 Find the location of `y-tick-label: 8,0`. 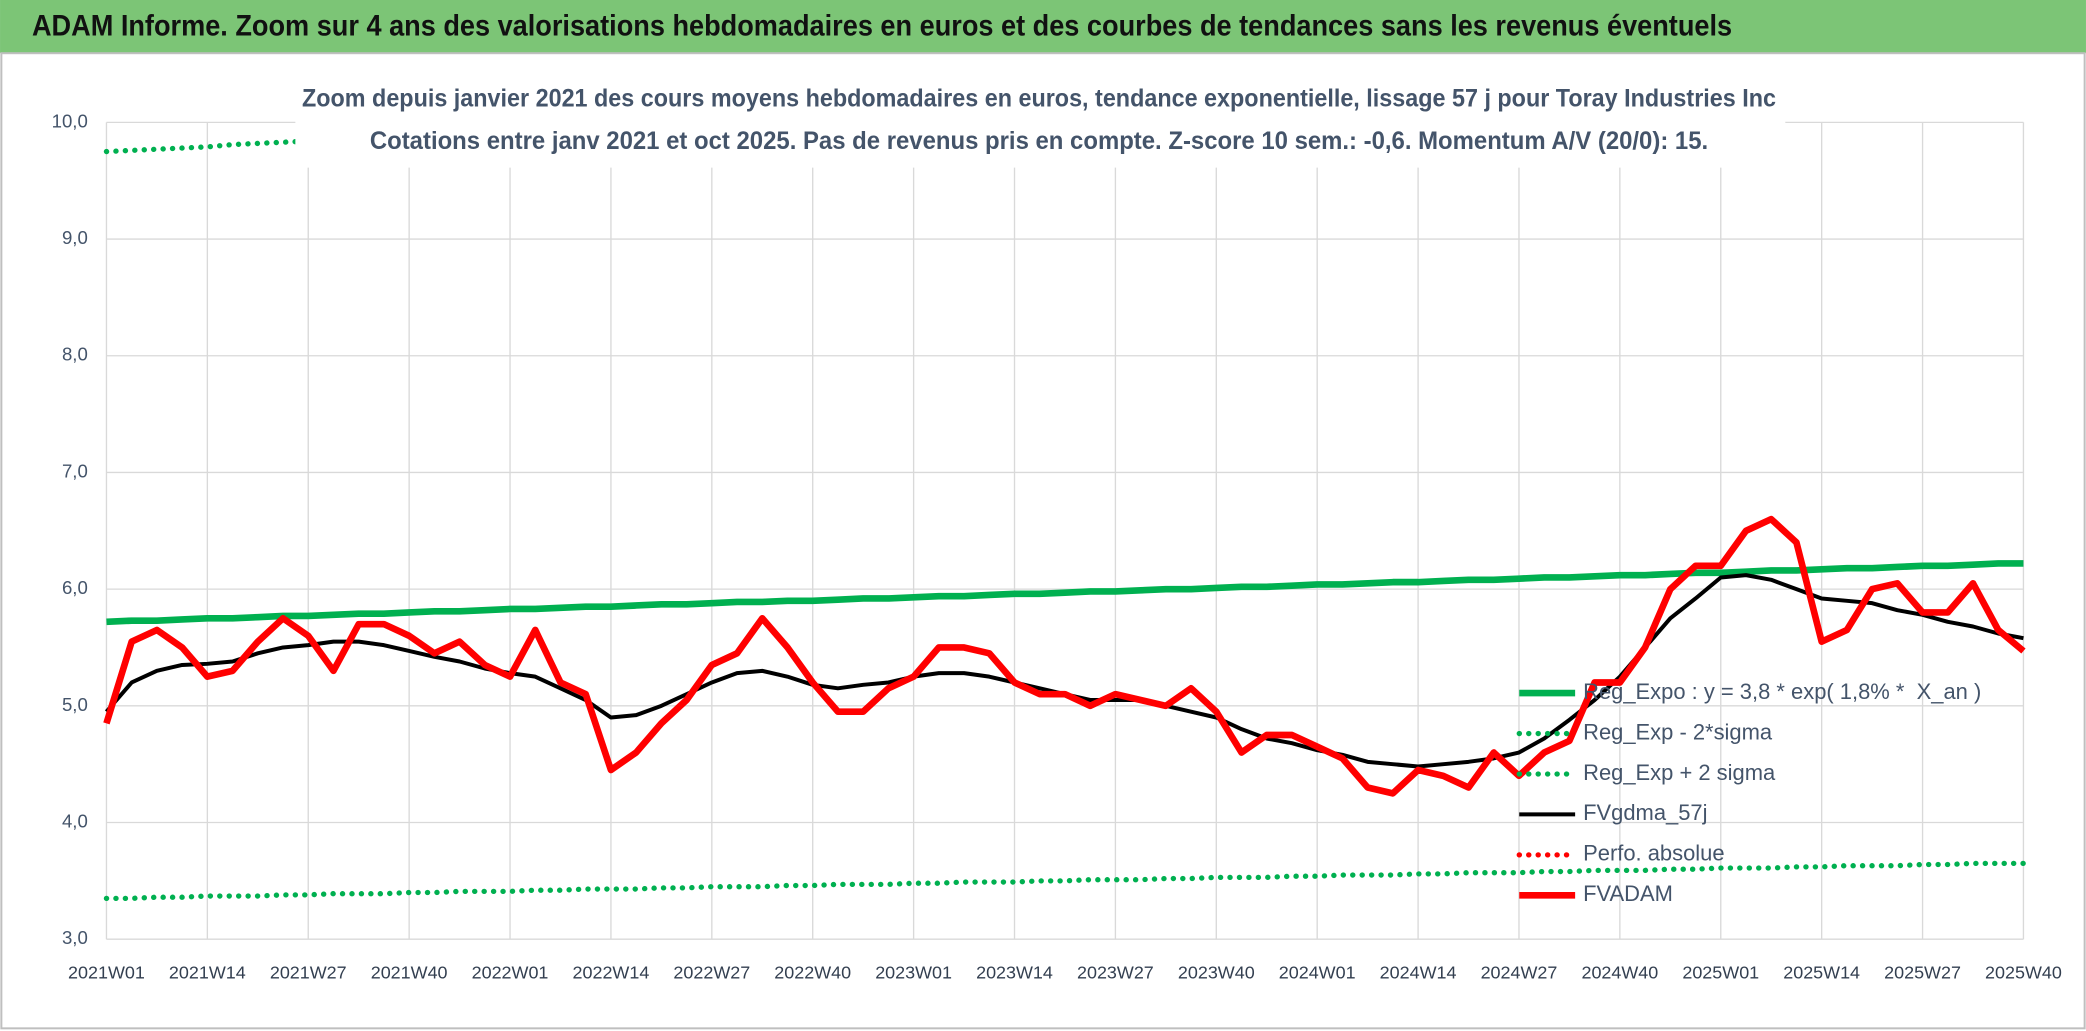

y-tick-label: 8,0 is located at coordinates (75, 354).